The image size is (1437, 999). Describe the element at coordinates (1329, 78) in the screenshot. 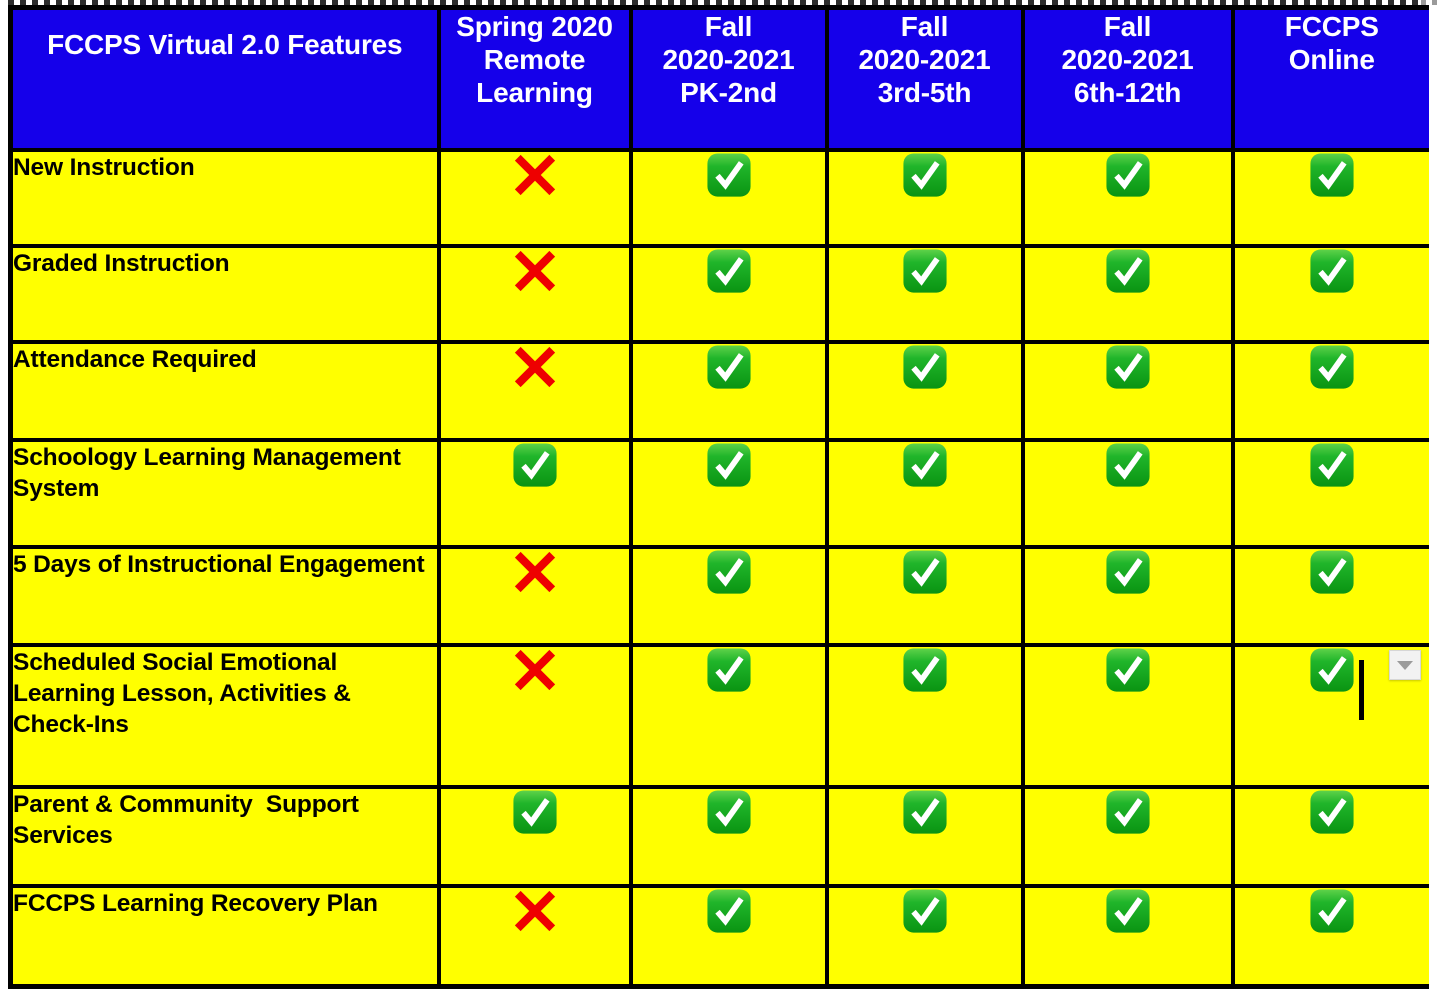

I see `column-header-fccps-online: FCCPS Online` at that location.